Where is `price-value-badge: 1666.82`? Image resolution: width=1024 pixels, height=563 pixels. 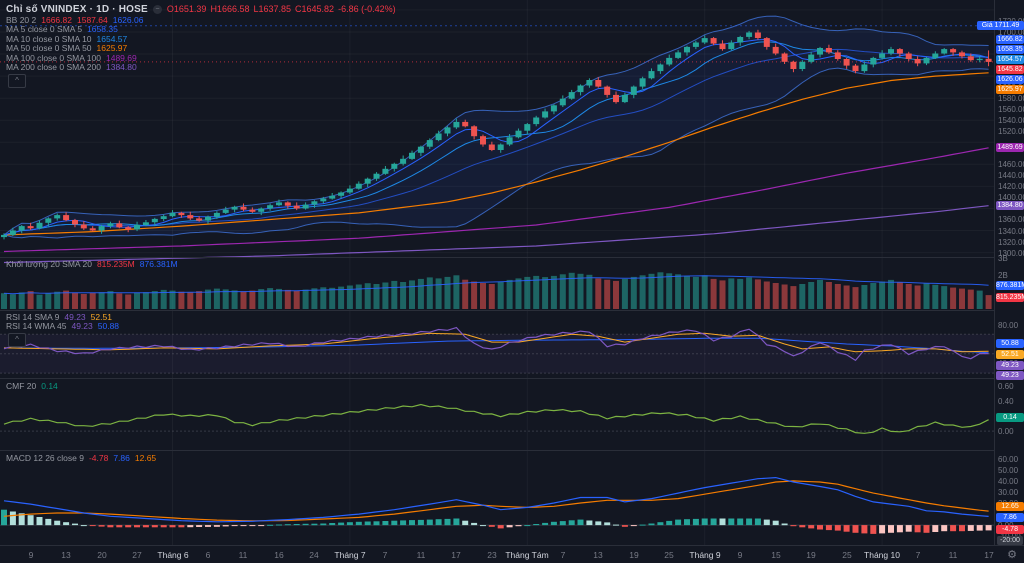 price-value-badge: 1666.82 is located at coordinates (1010, 39).